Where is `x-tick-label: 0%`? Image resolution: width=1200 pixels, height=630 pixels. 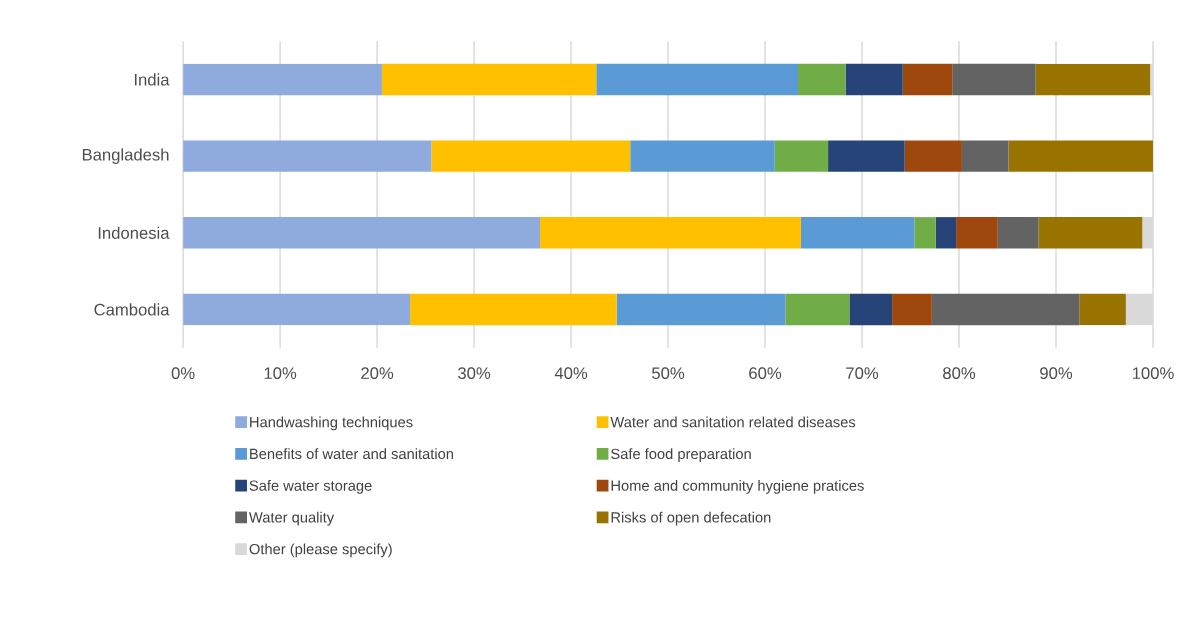
x-tick-label: 0% is located at coordinates (183, 373).